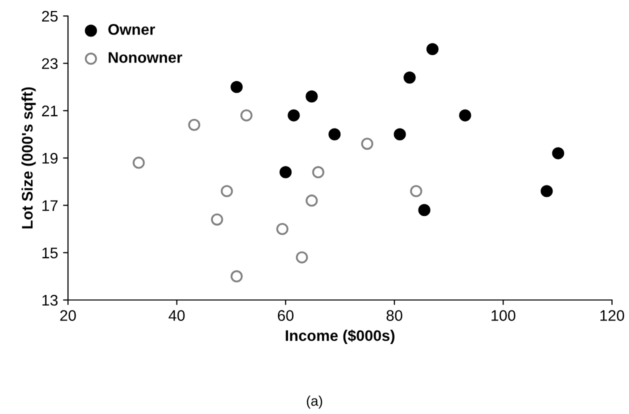 The height and width of the screenshot is (414, 629). I want to click on y-axis-title: Lot Size (000's sqft), so click(28, 157).